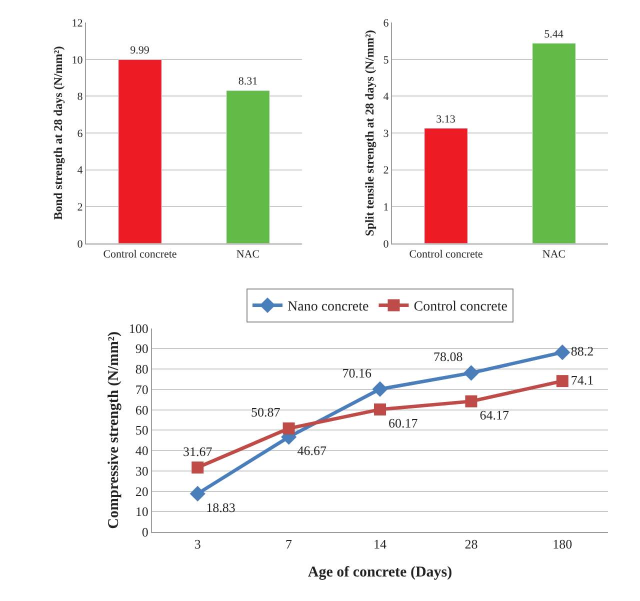  I want to click on y-tick-label: 70, so click(141, 389).